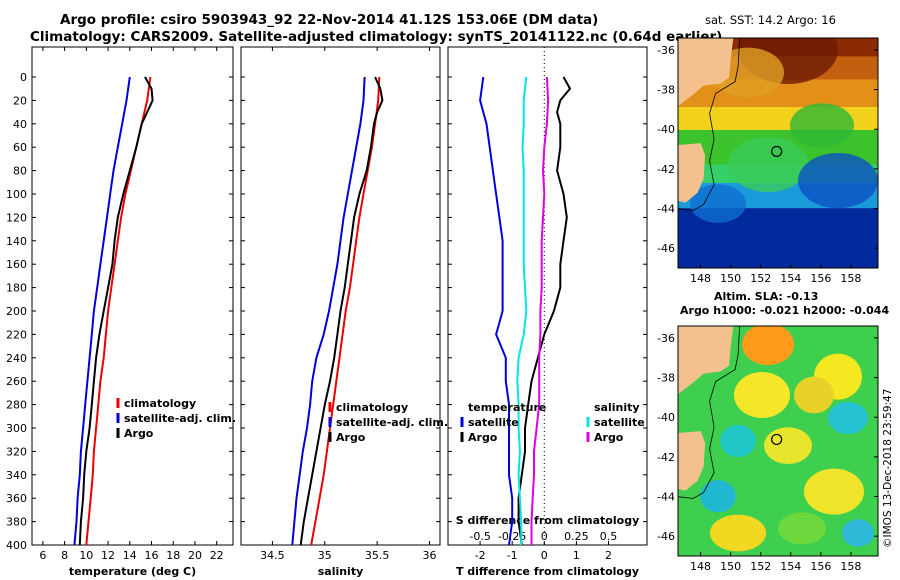 Image resolution: width=900 pixels, height=580 pixels. Describe the element at coordinates (20, 124) in the screenshot. I see `depth-tick-label: 40` at that location.